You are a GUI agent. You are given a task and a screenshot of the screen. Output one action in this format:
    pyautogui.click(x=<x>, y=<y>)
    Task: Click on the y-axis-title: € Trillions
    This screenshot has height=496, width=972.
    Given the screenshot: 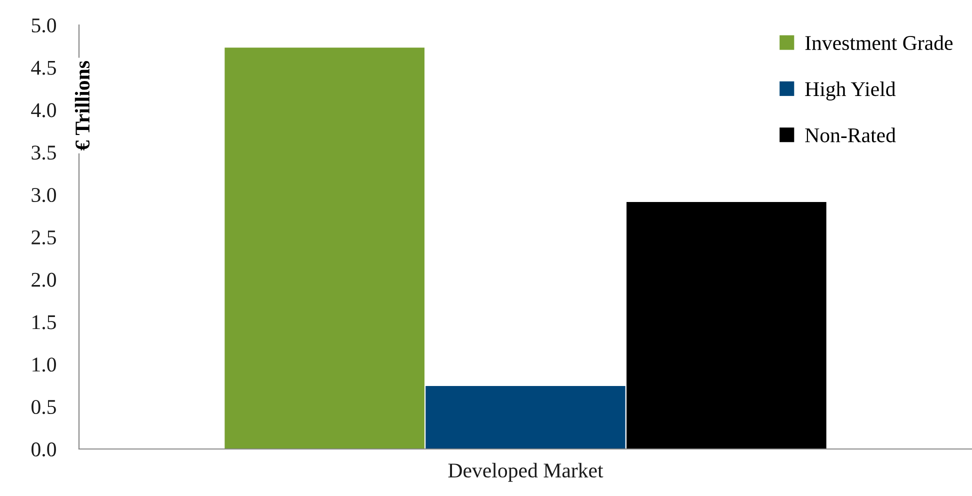 What is the action you would take?
    pyautogui.click(x=82, y=105)
    